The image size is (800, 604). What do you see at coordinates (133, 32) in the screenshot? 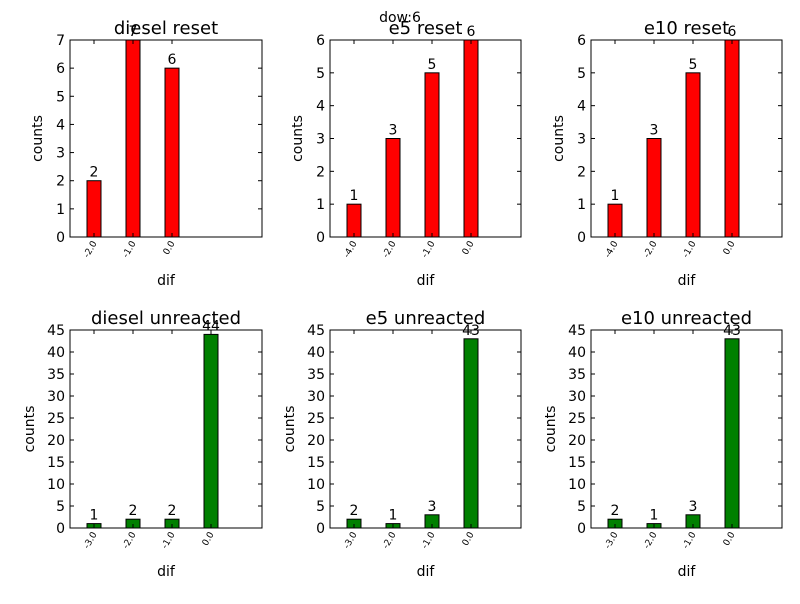
I see `data-label: 7` at bounding box center [133, 32].